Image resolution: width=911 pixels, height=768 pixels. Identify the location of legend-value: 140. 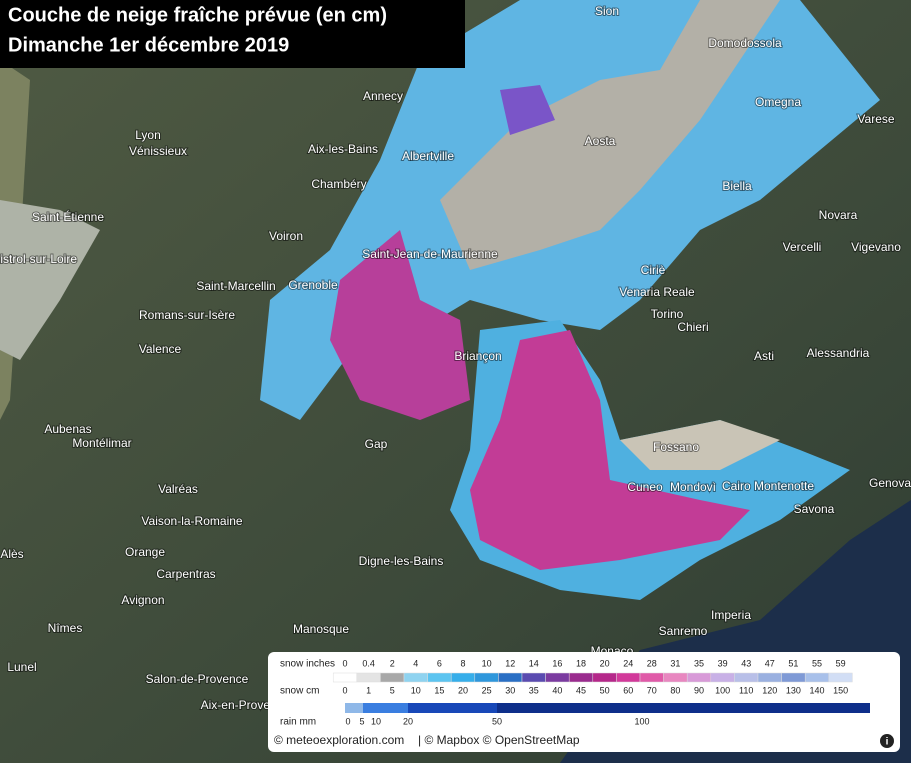
(816, 690).